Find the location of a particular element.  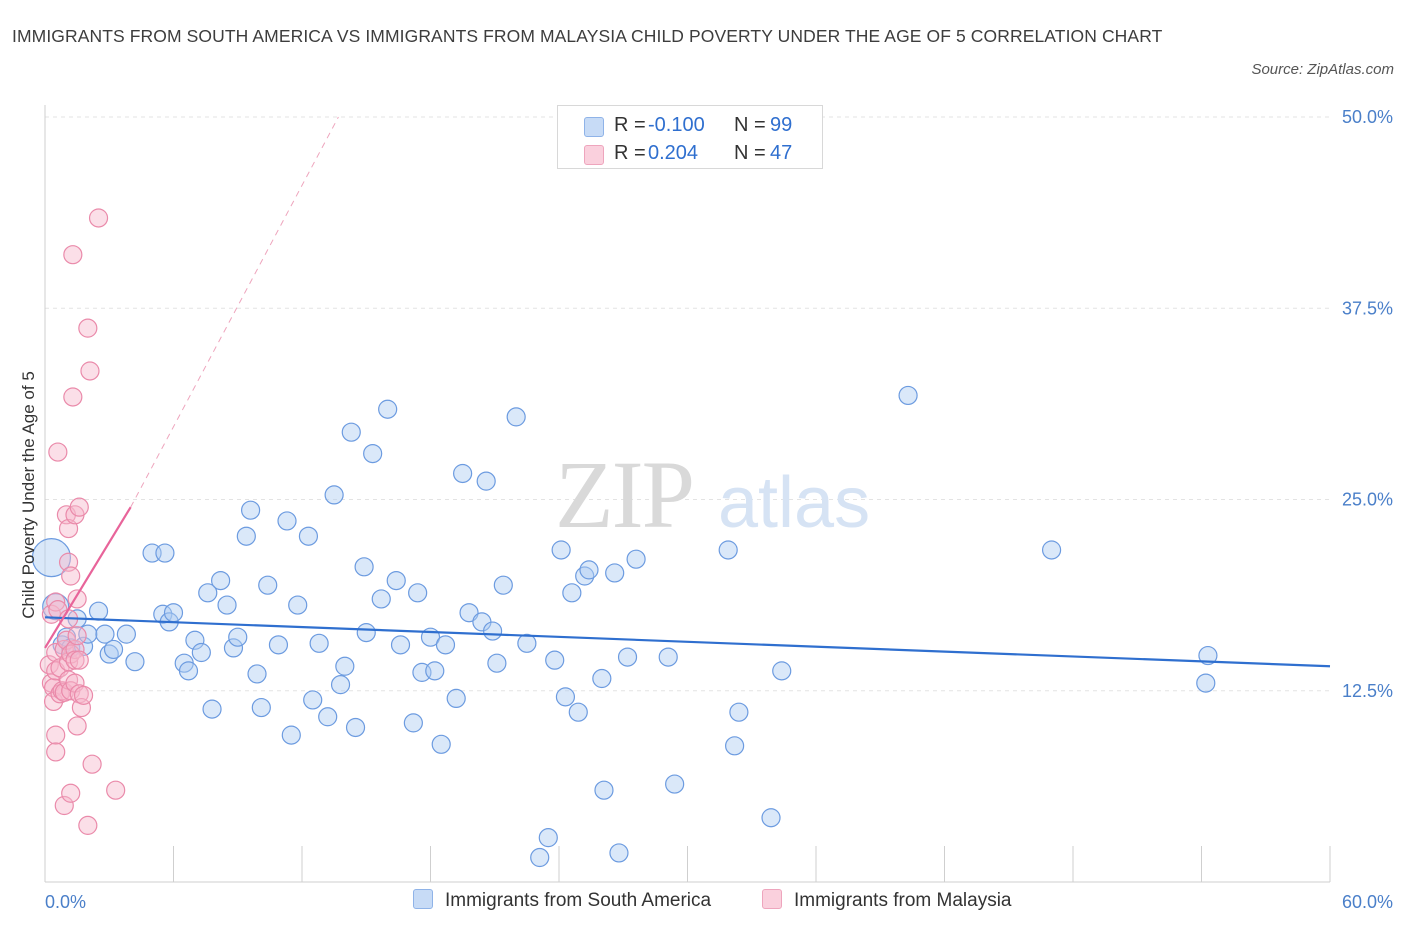

legend-swatch-south-america is located at coordinates (594, 127).